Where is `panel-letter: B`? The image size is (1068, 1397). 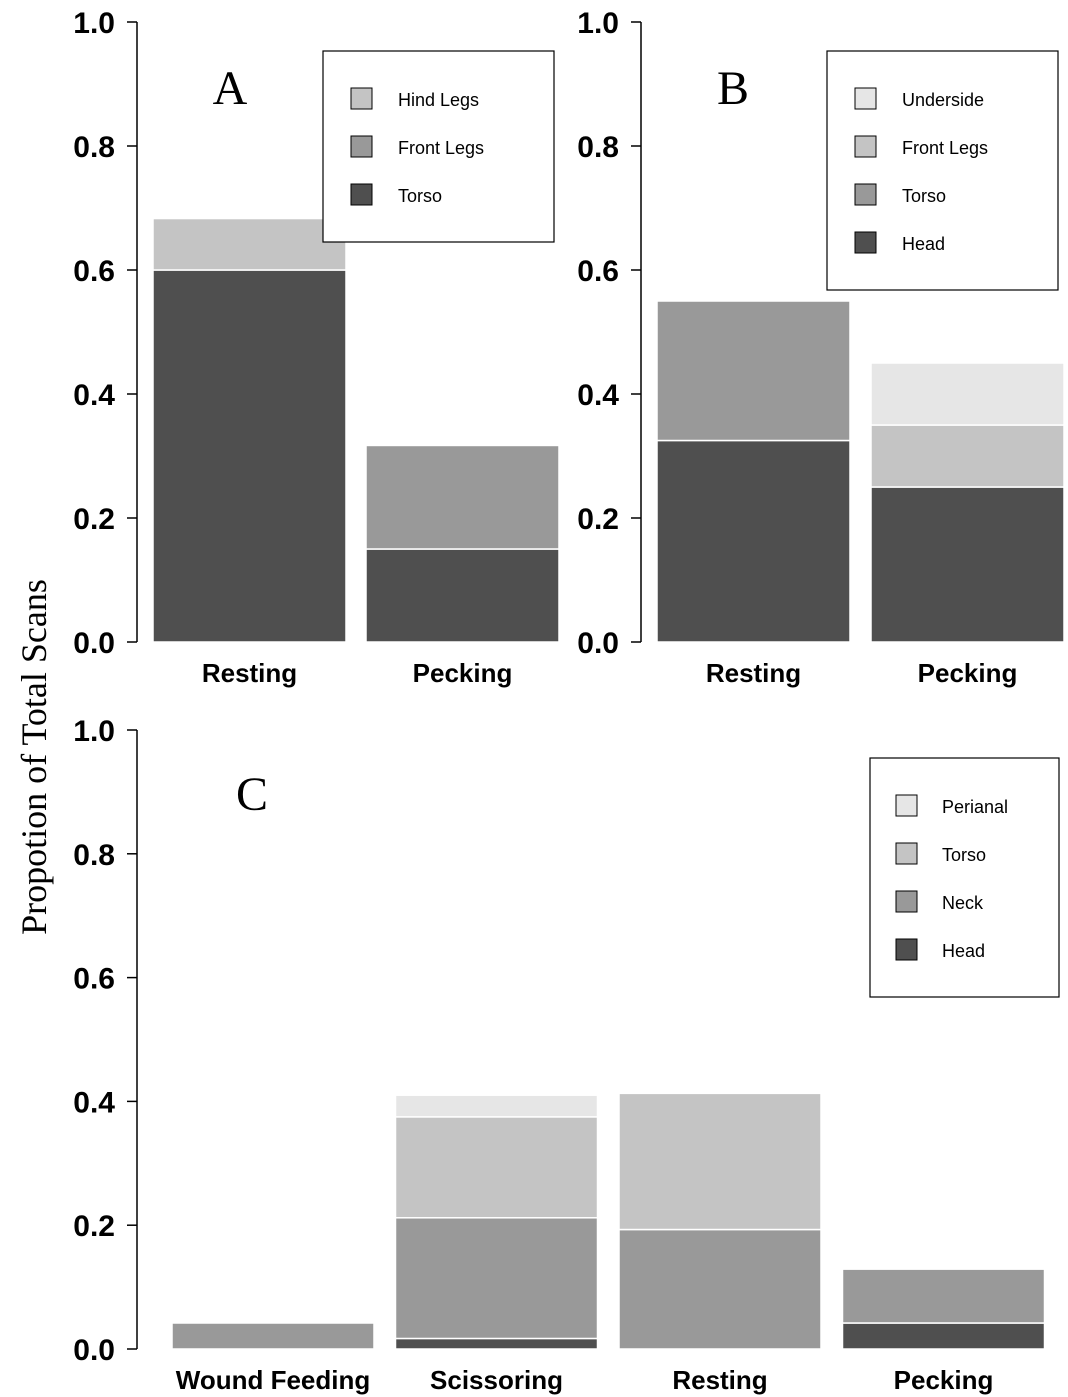
panel-letter: B is located at coordinates (733, 88).